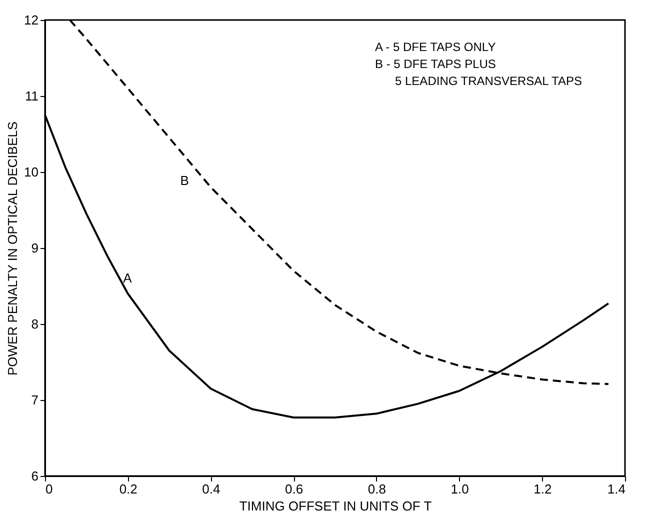 Image resolution: width=672 pixels, height=530 pixels. Describe the element at coordinates (31, 20) in the screenshot. I see `y-tick-label: 12` at that location.